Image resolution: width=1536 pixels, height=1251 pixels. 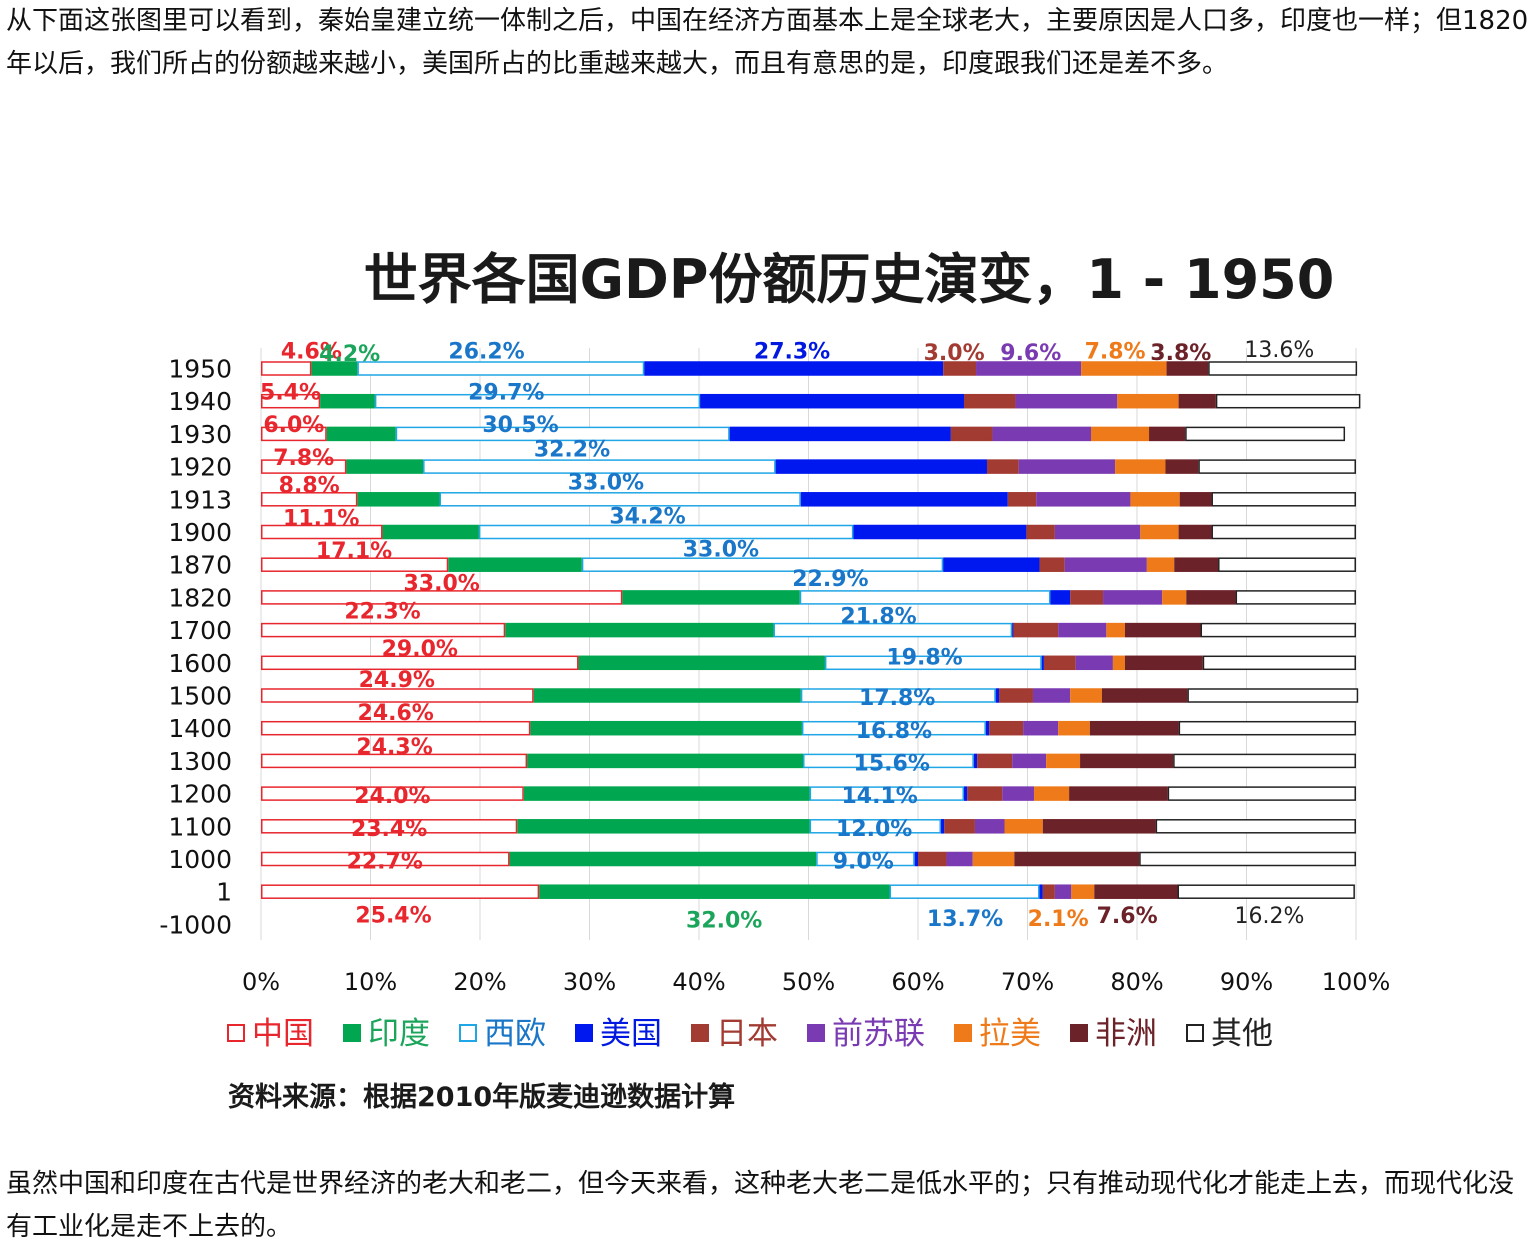 I want to click on data-label-usa: 27.3%, so click(x=792, y=352).